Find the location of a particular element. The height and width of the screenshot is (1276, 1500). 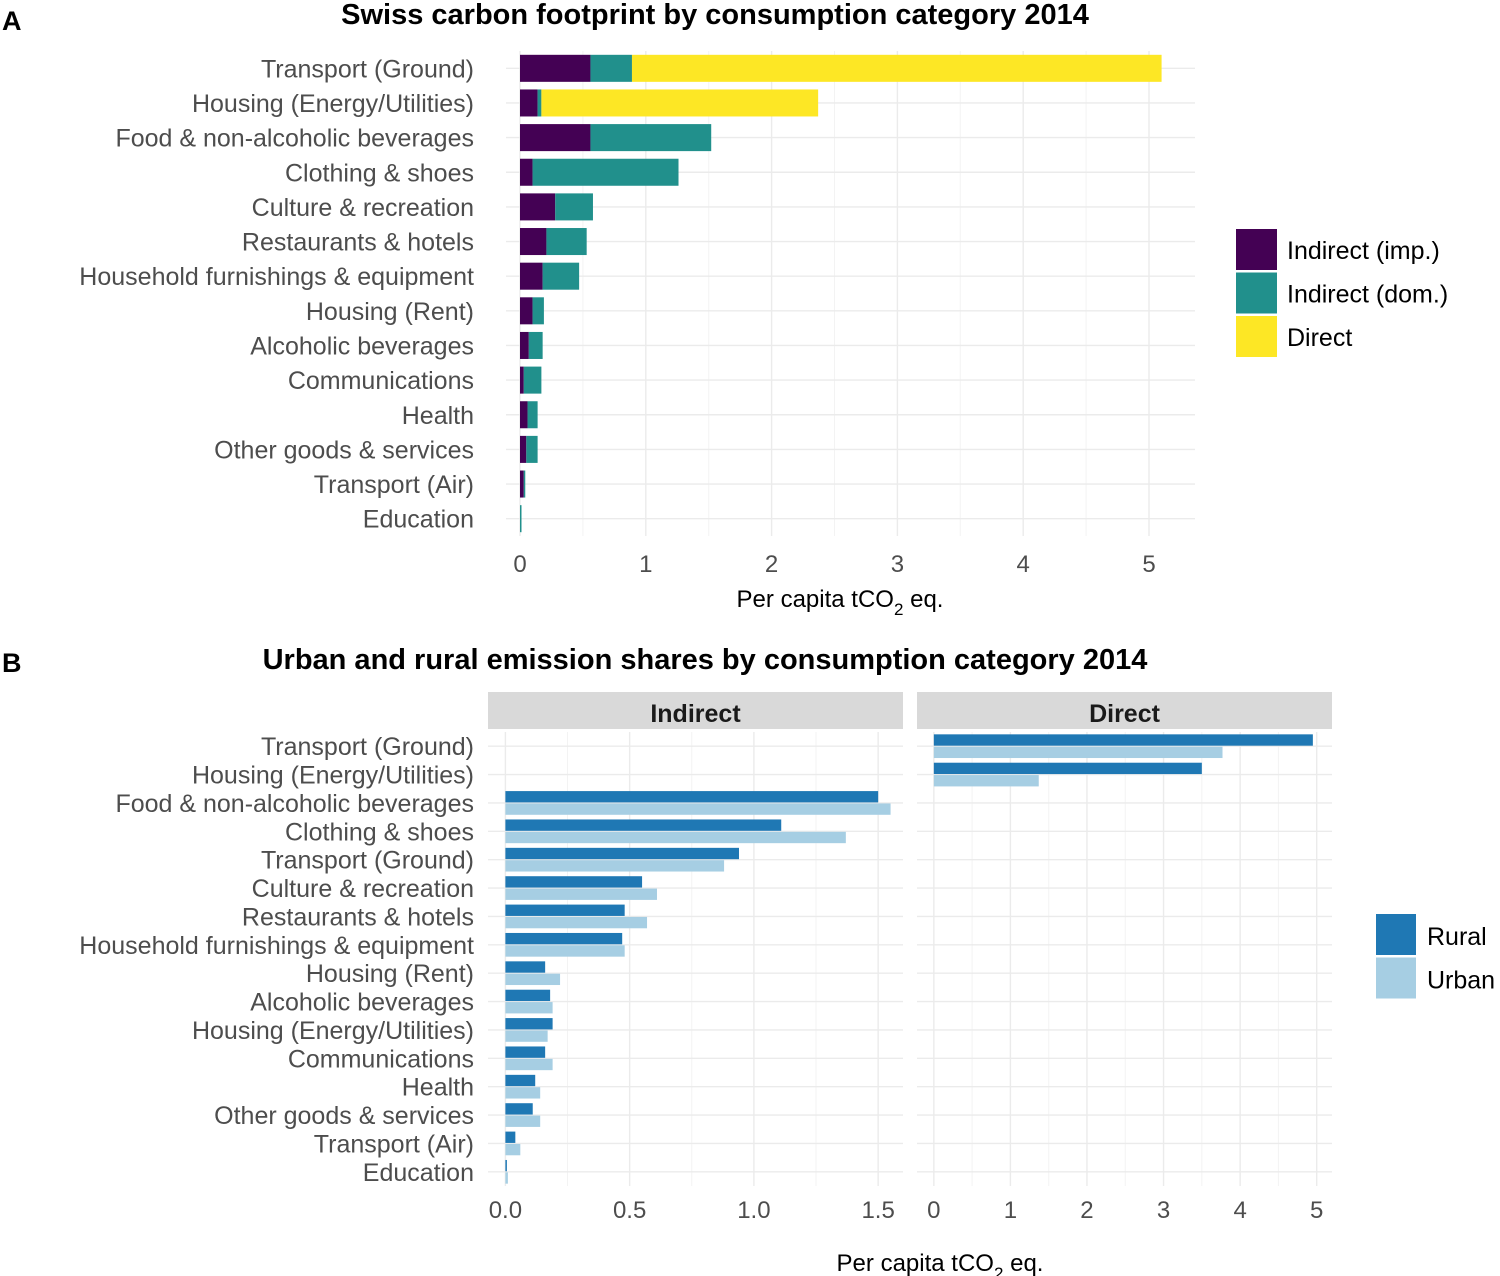

bar-health-indirect-imp is located at coordinates (524, 415).